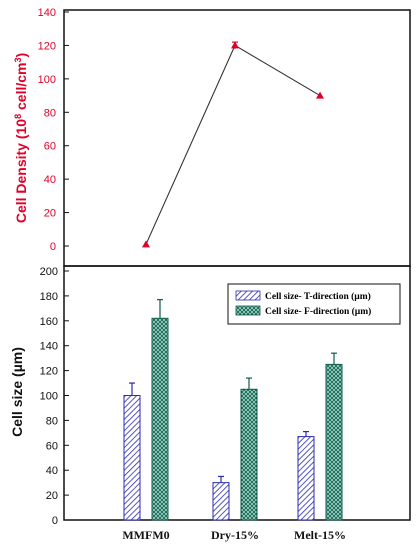 The width and height of the screenshot is (418, 550). I want to click on bottom-y-axis: 0 20 40 60 80 100 120 140 160 180 200, so click(54, 396).